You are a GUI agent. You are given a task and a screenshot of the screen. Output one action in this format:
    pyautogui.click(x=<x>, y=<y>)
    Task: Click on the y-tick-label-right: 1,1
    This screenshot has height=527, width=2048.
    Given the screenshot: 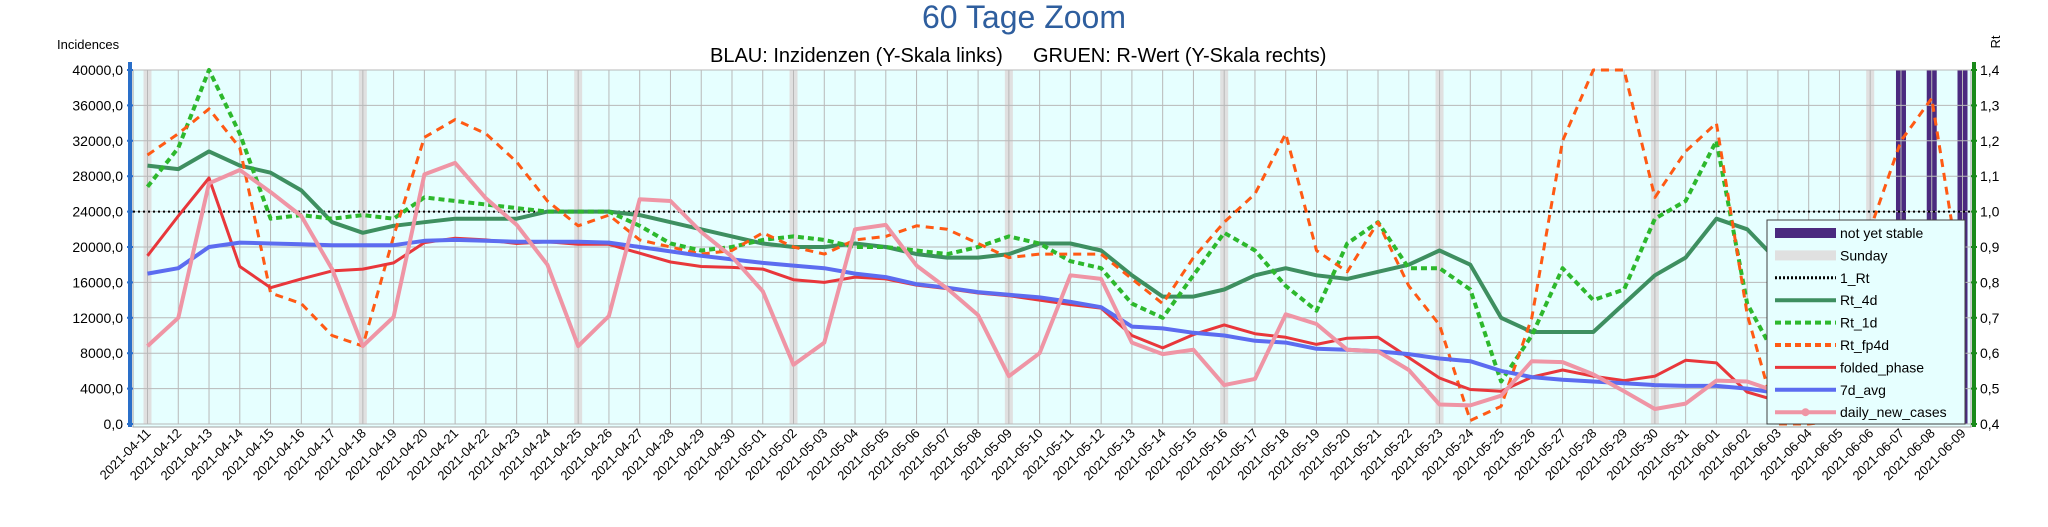 What is the action you would take?
    pyautogui.click(x=1990, y=176)
    